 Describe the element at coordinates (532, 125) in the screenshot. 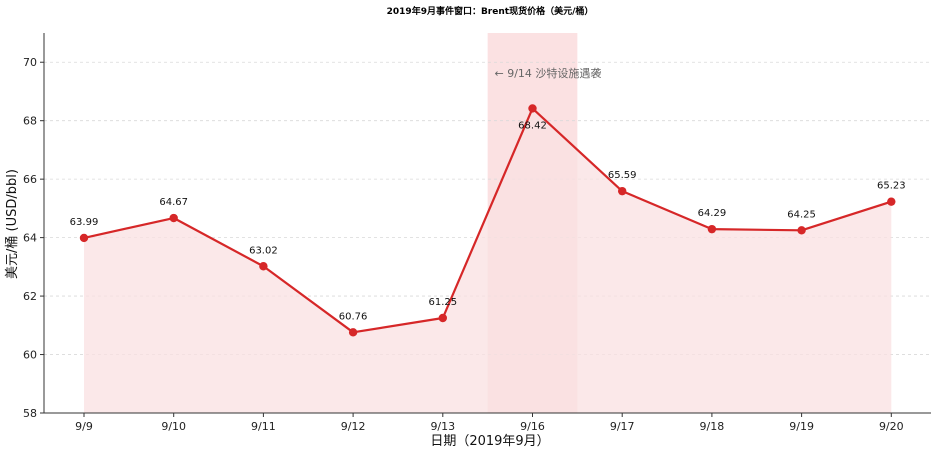

I see `data-label: 68.42` at that location.